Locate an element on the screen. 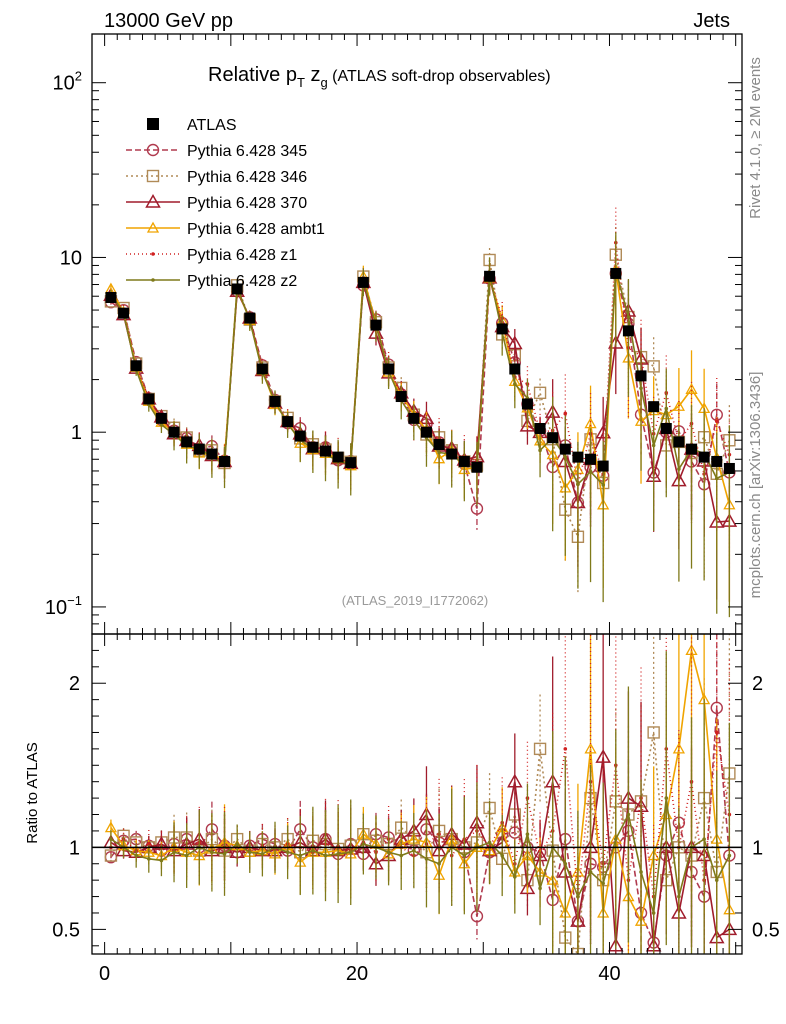  ratio-tick-label-right: 1 is located at coordinates (757, 848).